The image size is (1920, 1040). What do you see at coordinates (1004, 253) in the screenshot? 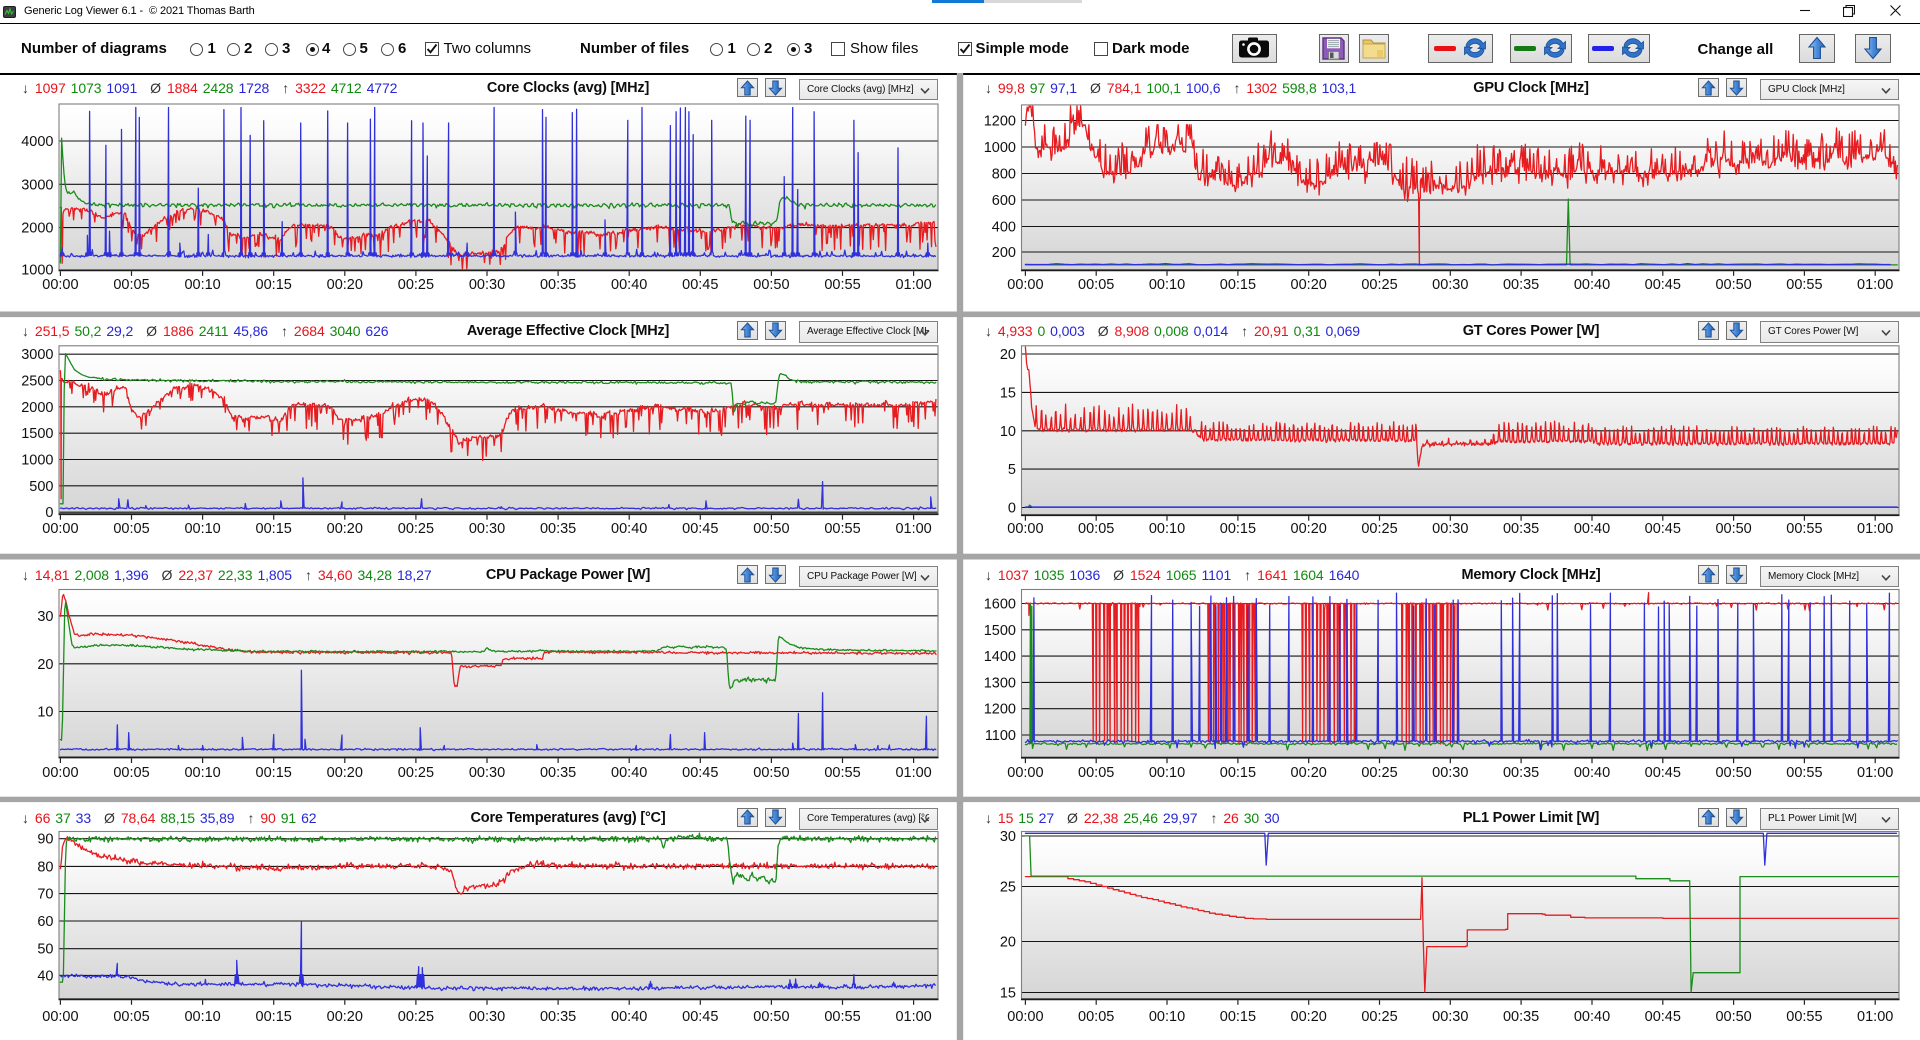
I see `svg-text: 200` at bounding box center [1004, 253].